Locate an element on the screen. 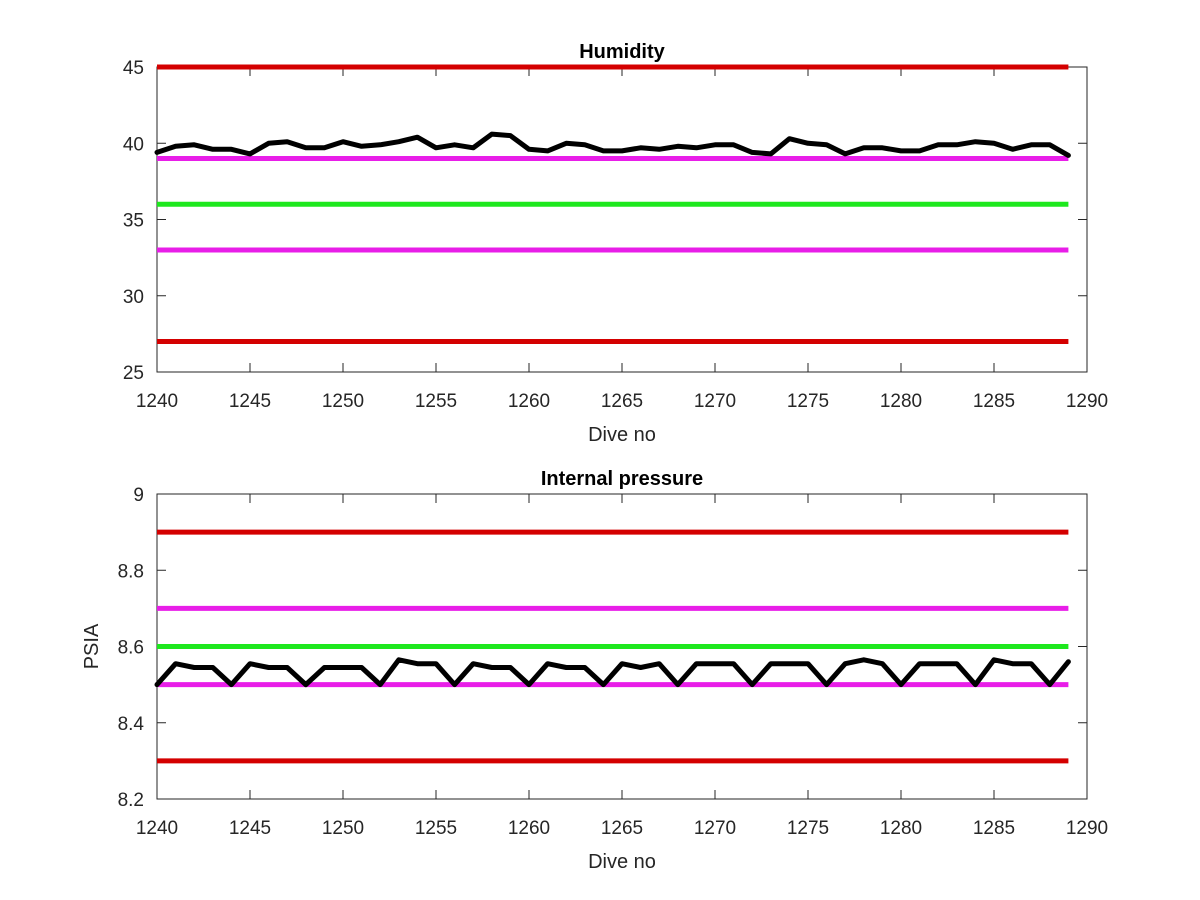 The height and width of the screenshot is (900, 1200). y-tick-label: 25 is located at coordinates (133, 373).